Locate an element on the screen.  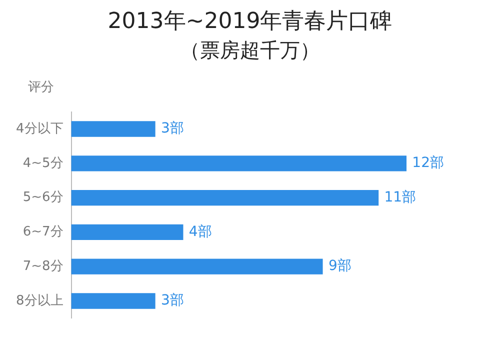
y-tick-label: 8分以上 is located at coordinates (40, 300).